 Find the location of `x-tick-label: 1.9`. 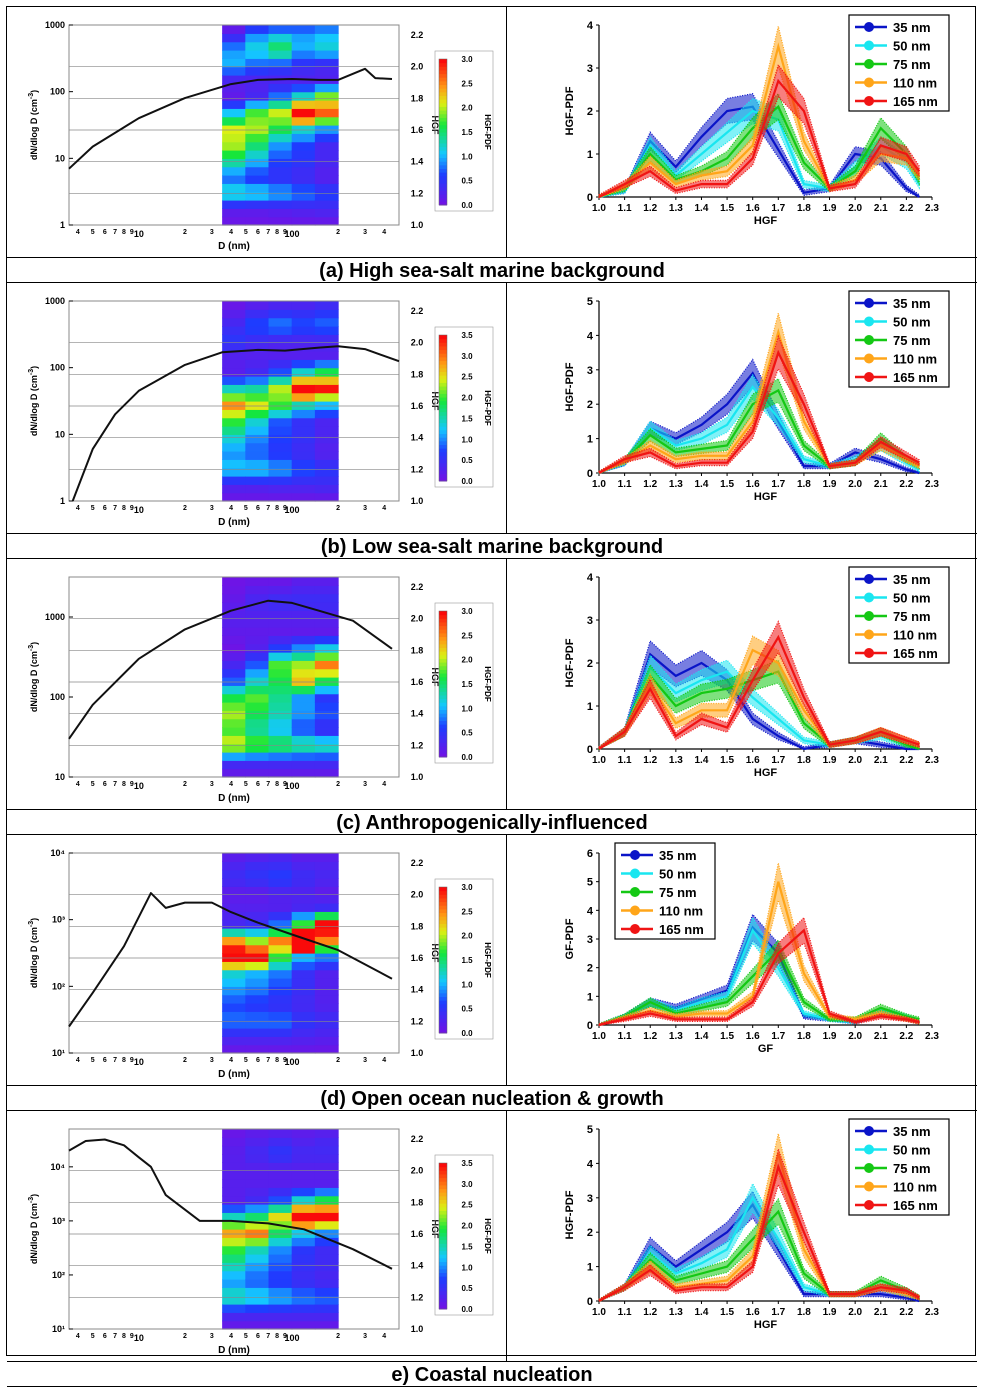

x-tick-label: 1.9 is located at coordinates (830, 208).